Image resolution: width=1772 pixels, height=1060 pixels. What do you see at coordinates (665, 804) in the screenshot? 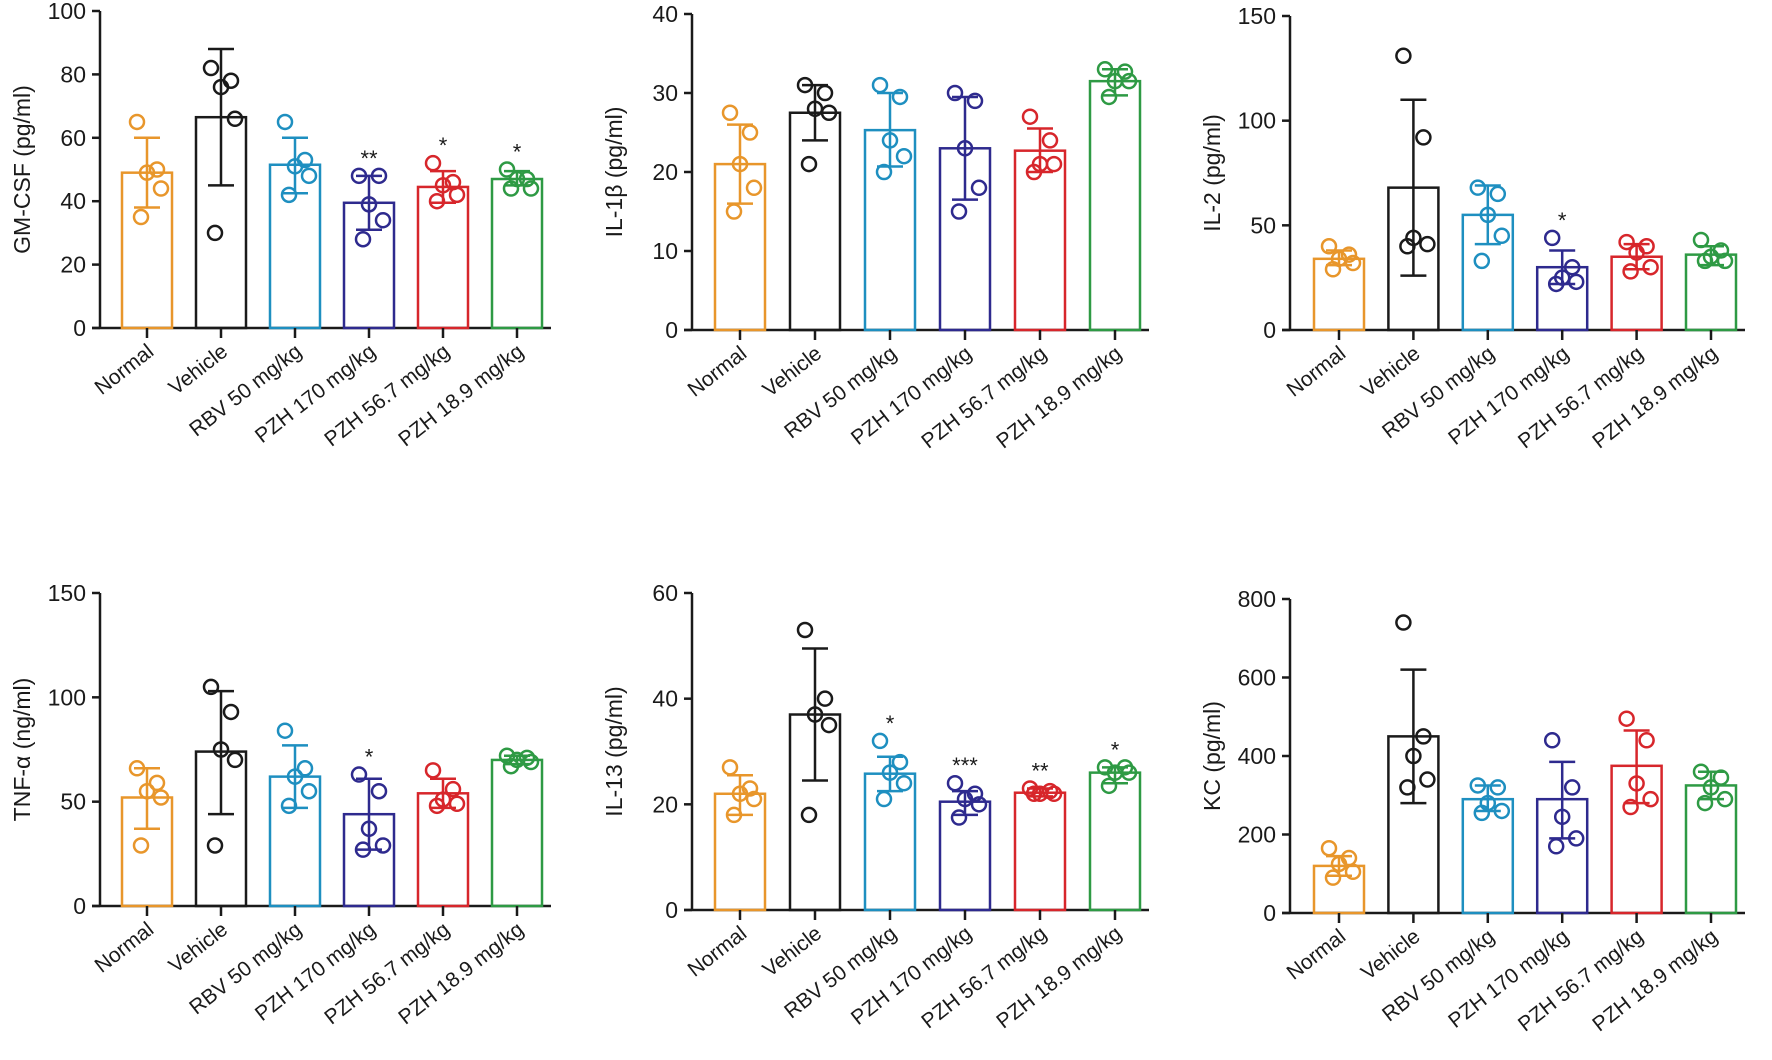
I see `y-tick-label: 20` at bounding box center [665, 804].